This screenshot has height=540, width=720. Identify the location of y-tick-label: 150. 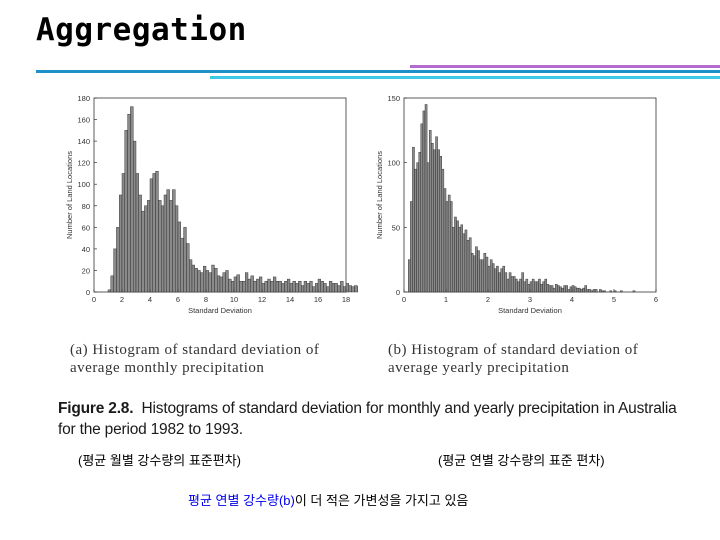
(393, 98).